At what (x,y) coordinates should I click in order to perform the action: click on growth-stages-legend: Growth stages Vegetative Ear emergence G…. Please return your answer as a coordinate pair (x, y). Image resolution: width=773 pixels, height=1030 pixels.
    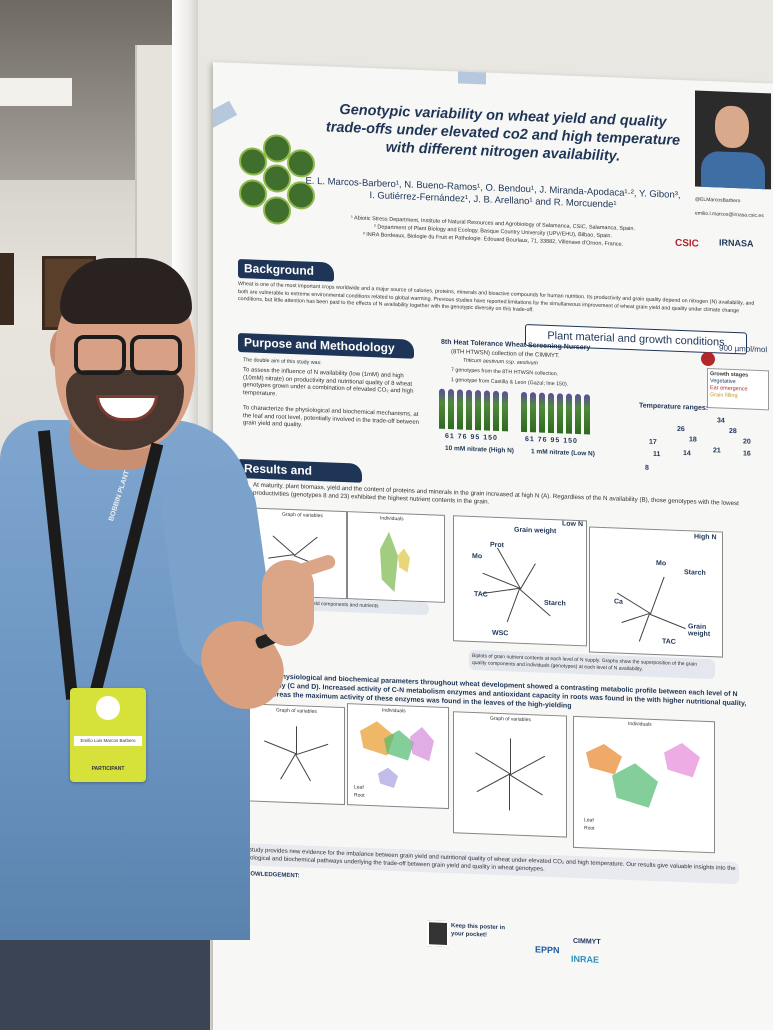
    Looking at the image, I should click on (738, 389).